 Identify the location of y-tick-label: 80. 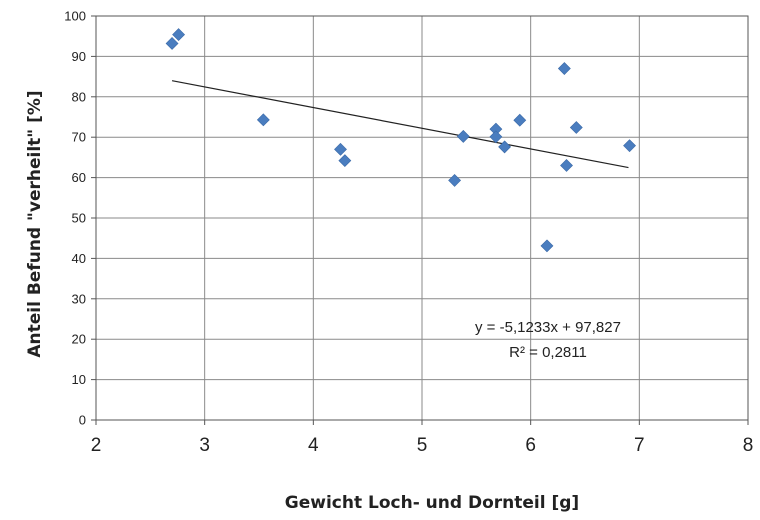
(79, 96).